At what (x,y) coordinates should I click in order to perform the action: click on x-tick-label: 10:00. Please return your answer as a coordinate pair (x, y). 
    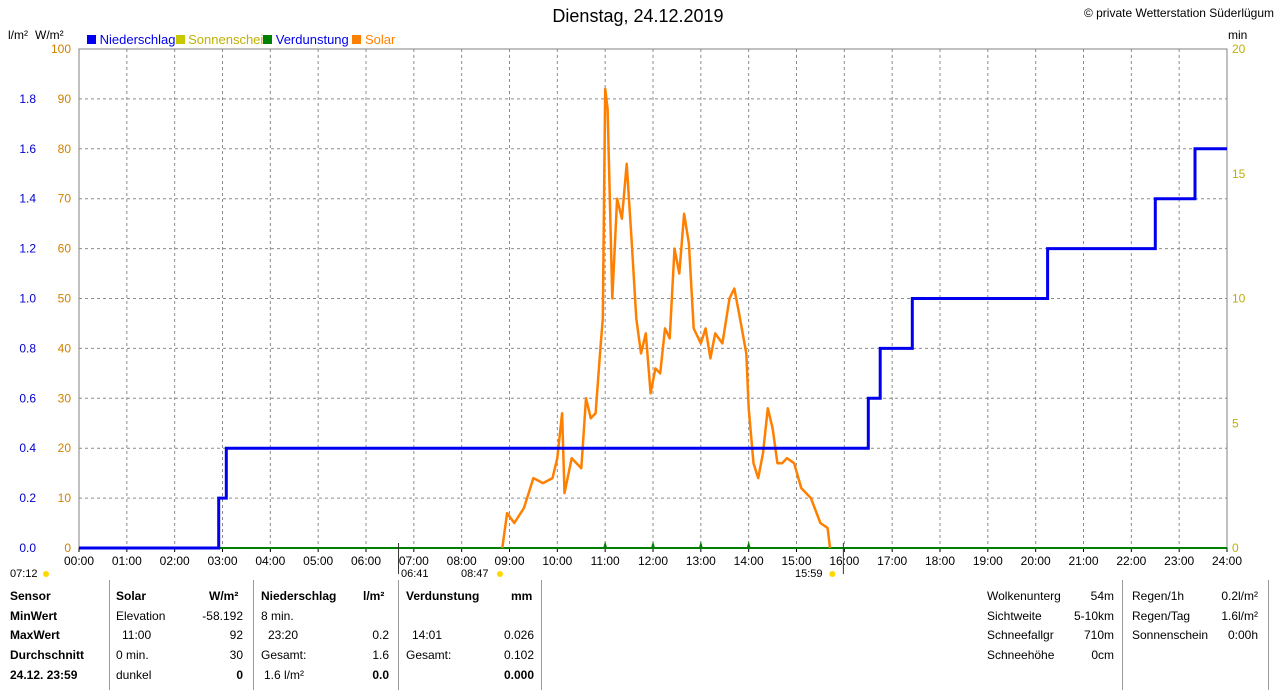
    Looking at the image, I should click on (557, 561).